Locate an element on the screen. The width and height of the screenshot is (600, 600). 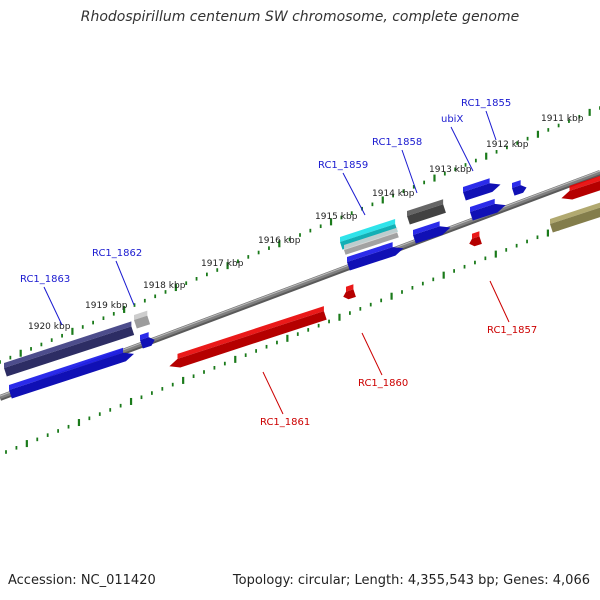
gene-block-rc1-1863-face is located at coordinates (71, 375).